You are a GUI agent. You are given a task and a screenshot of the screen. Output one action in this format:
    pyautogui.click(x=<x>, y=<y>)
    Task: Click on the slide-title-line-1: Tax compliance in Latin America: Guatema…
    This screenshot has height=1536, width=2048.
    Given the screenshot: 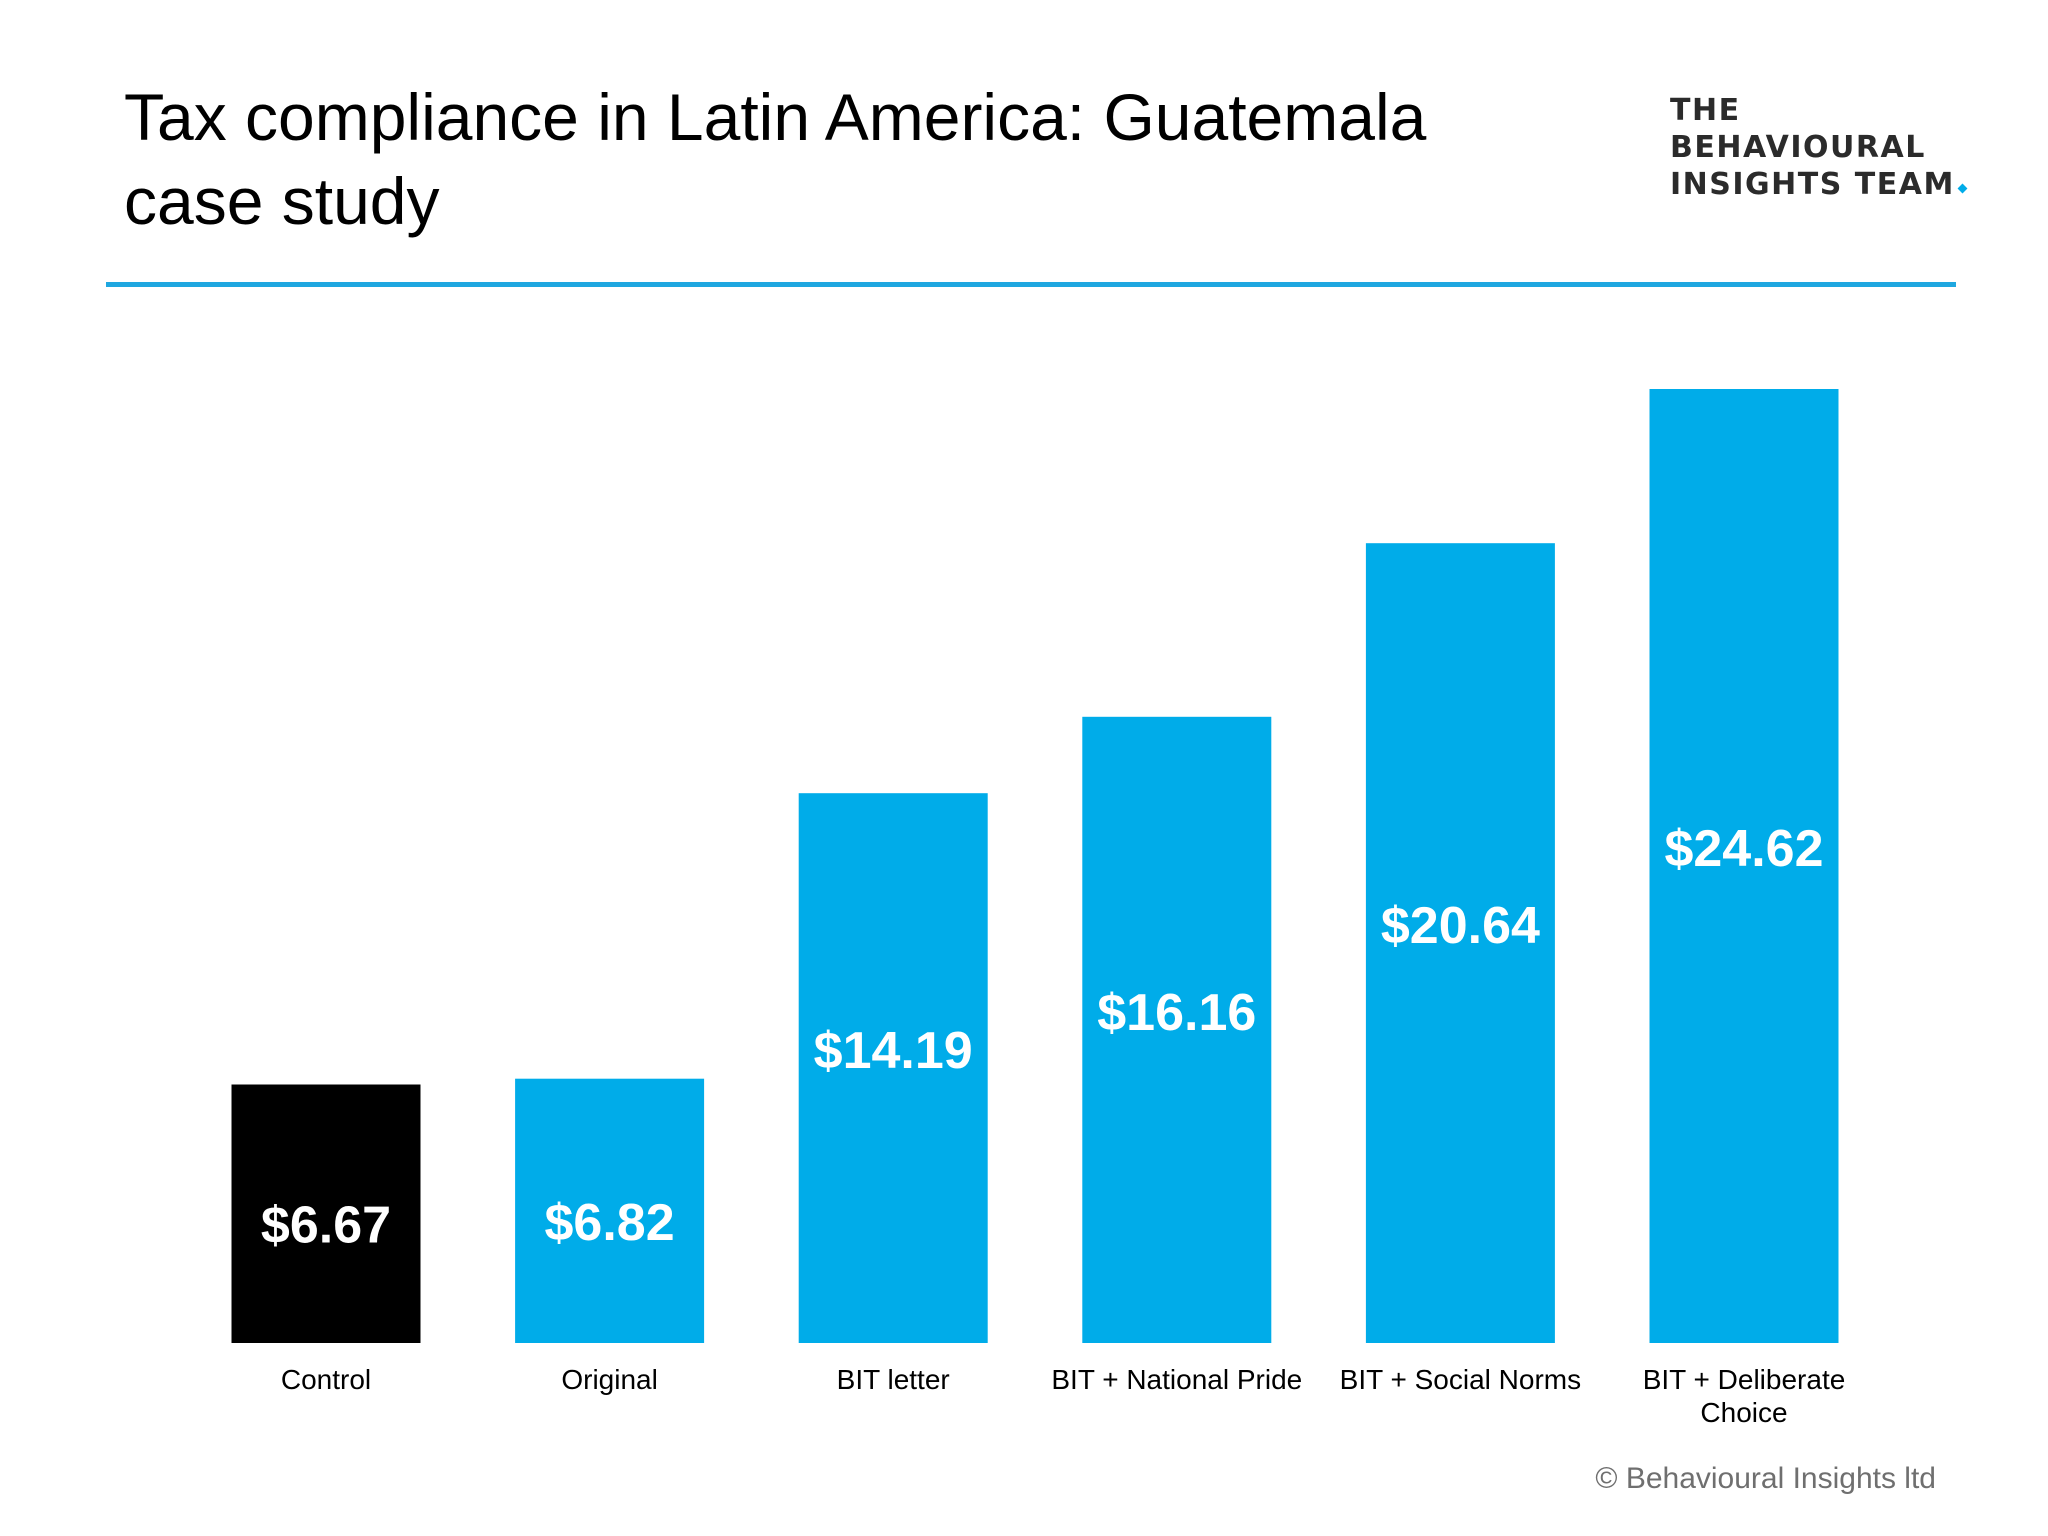 What is the action you would take?
    pyautogui.click(x=775, y=117)
    